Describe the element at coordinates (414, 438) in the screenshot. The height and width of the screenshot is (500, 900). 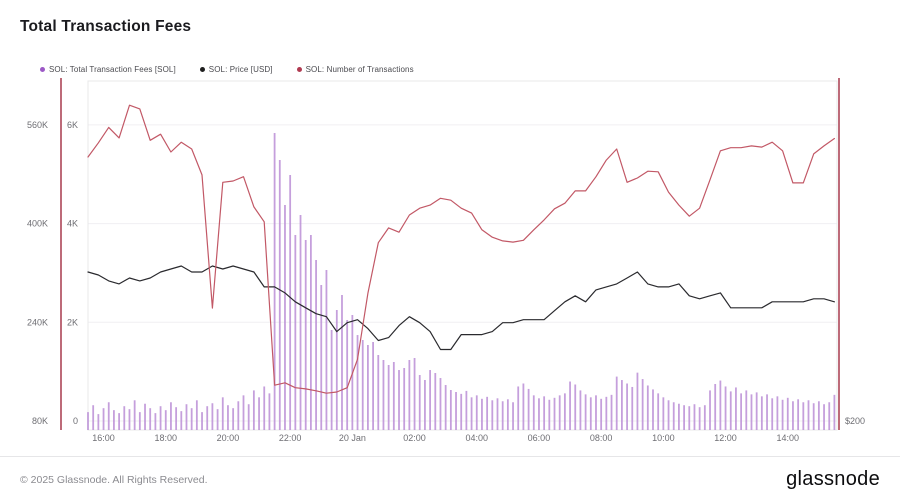
I see `svg-text: 02:00` at that location.